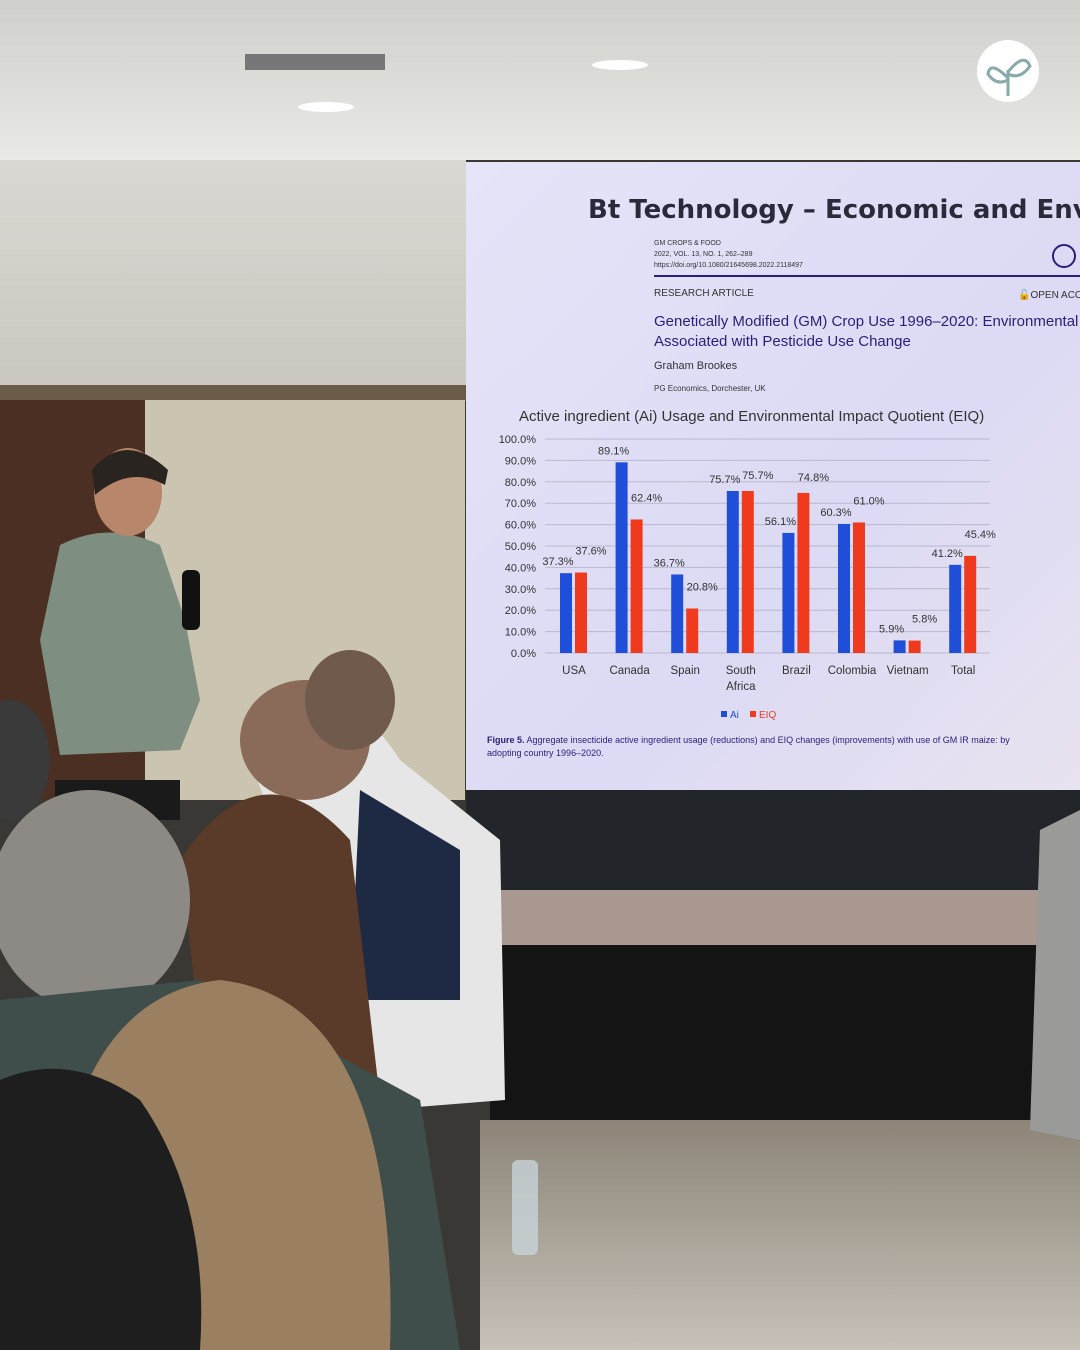 The image size is (1080, 1350). What do you see at coordinates (780, 1235) in the screenshot?
I see `floor` at bounding box center [780, 1235].